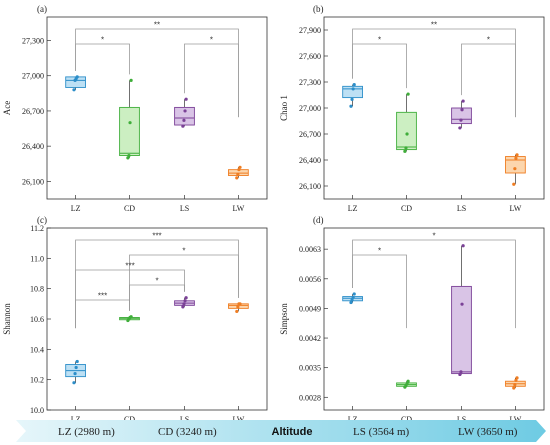 The height and width of the screenshot is (445, 550). I want to click on x-tick-label: LW, so click(515, 419).